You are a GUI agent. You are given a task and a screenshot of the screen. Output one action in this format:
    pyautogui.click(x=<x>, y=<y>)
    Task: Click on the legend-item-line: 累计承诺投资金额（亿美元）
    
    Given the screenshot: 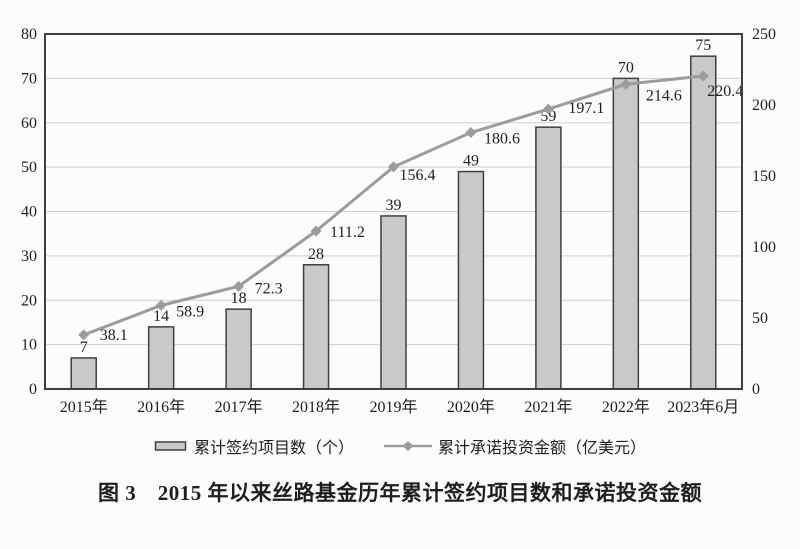 What is the action you would take?
    pyautogui.click(x=515, y=446)
    